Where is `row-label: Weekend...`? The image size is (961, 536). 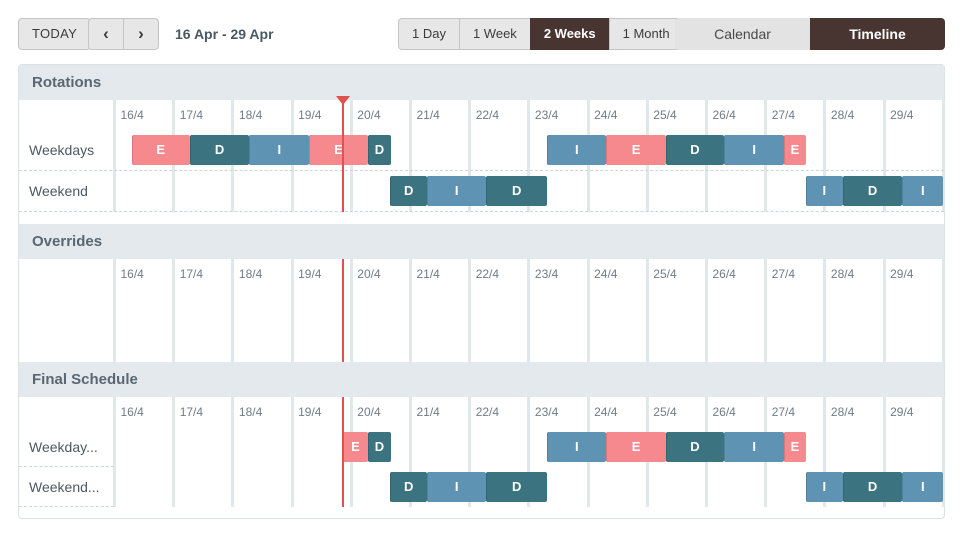 row-label: Weekend... is located at coordinates (66, 487).